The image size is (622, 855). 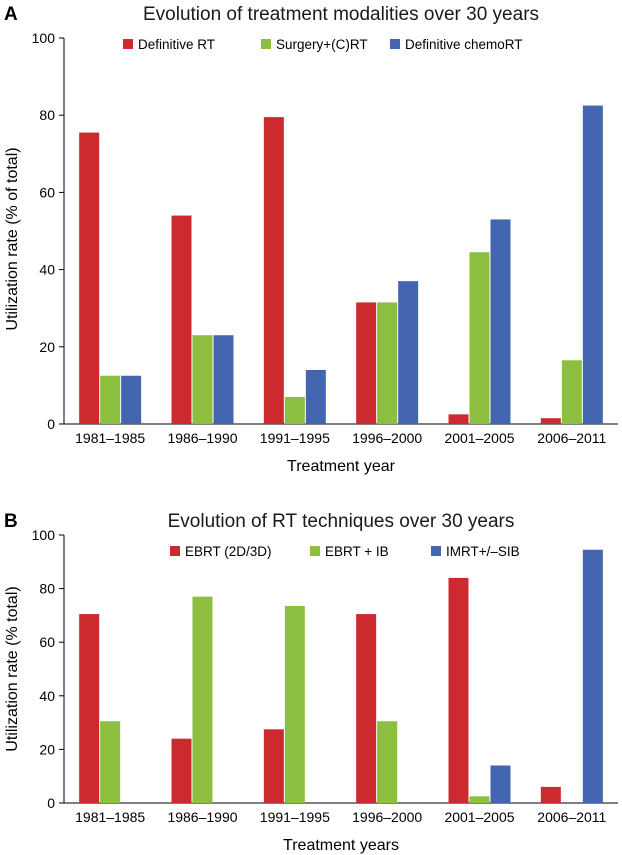 What do you see at coordinates (483, 551) in the screenshot?
I see `legend-label-imrt-sib: IMRT+/–SIB` at bounding box center [483, 551].